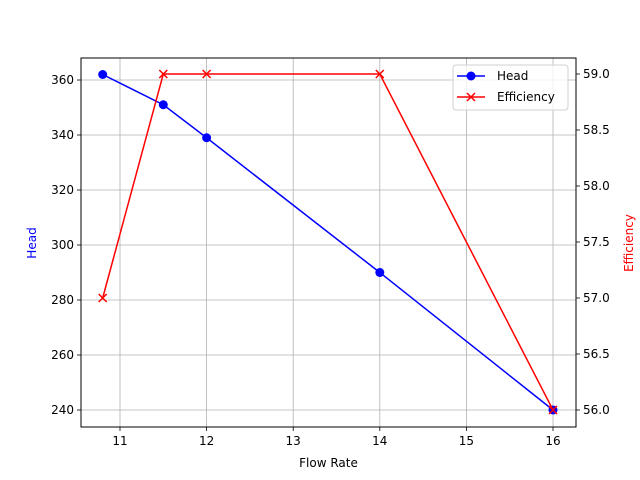 This screenshot has width=640, height=480. What do you see at coordinates (62, 80) in the screenshot?
I see `y-tick-label: 360` at bounding box center [62, 80].